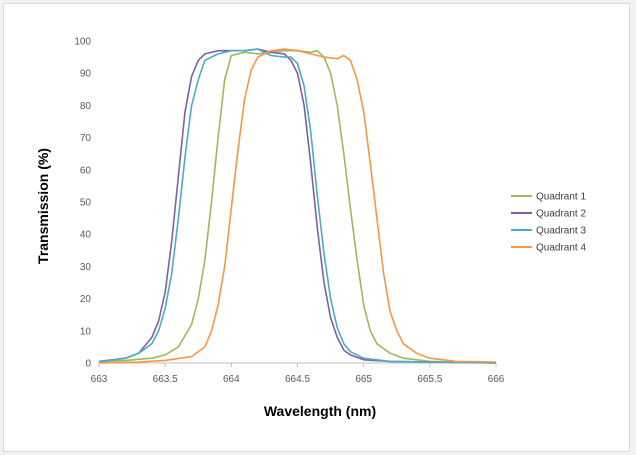 This screenshot has width=636, height=455. I want to click on y-tick-label: 70, so click(86, 138).